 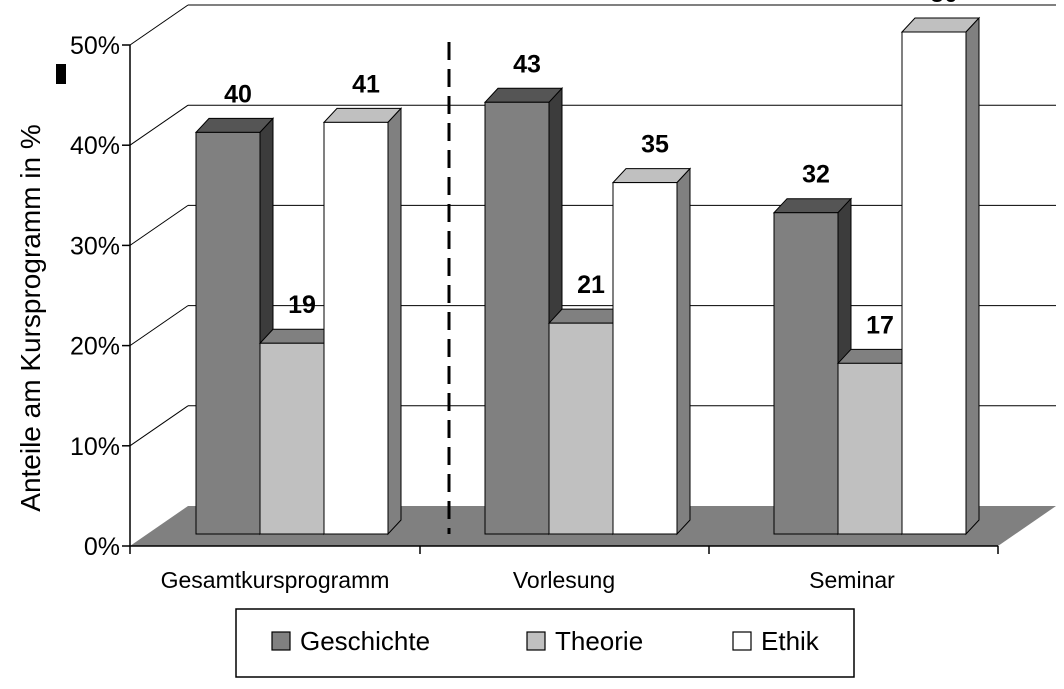 What do you see at coordinates (816, 175) in the screenshot?
I see `data-label: 32` at bounding box center [816, 175].